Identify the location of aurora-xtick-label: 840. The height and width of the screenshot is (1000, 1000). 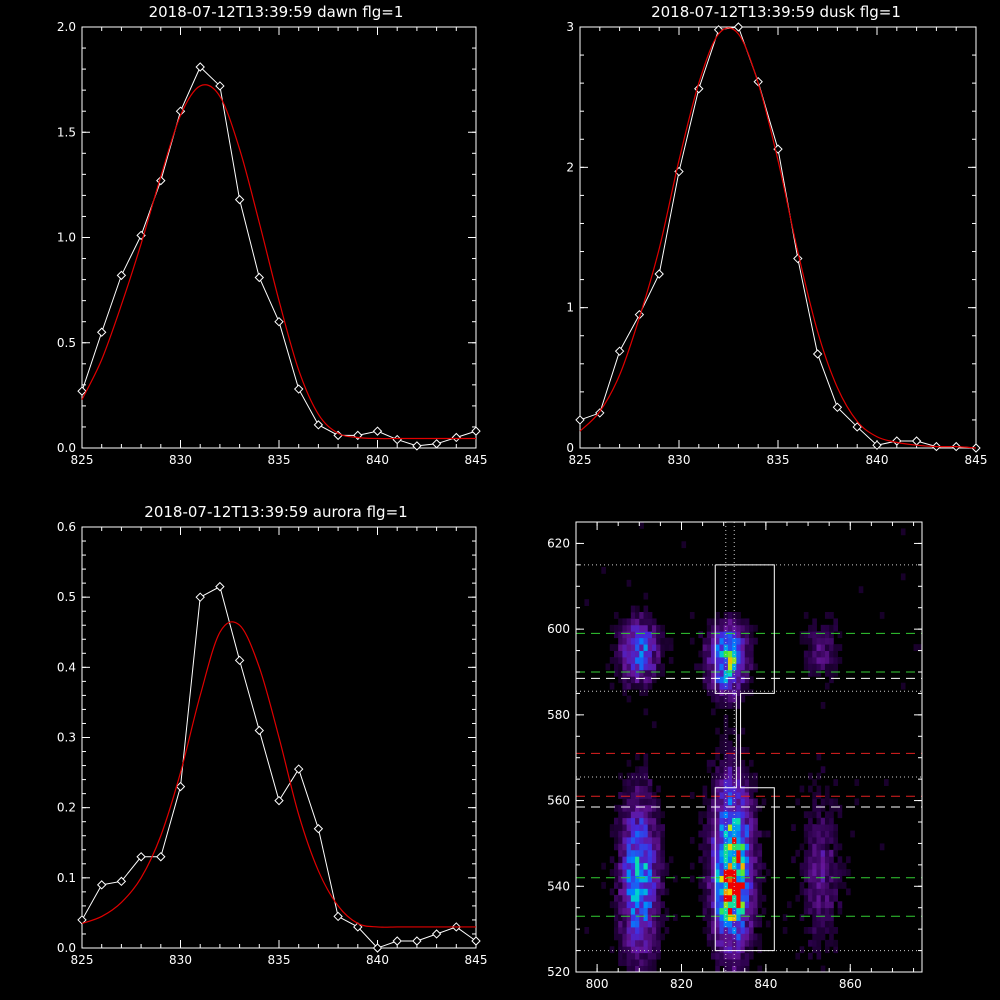
(377, 960).